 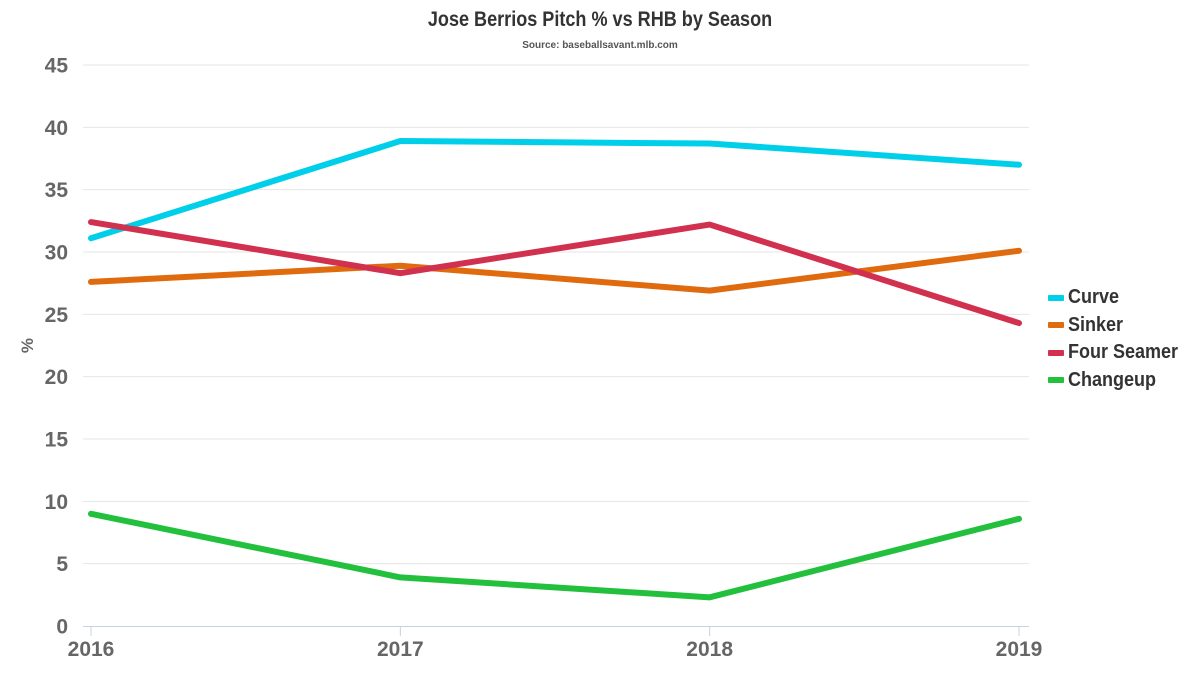 I want to click on y-tick-label: 5, so click(x=62, y=564).